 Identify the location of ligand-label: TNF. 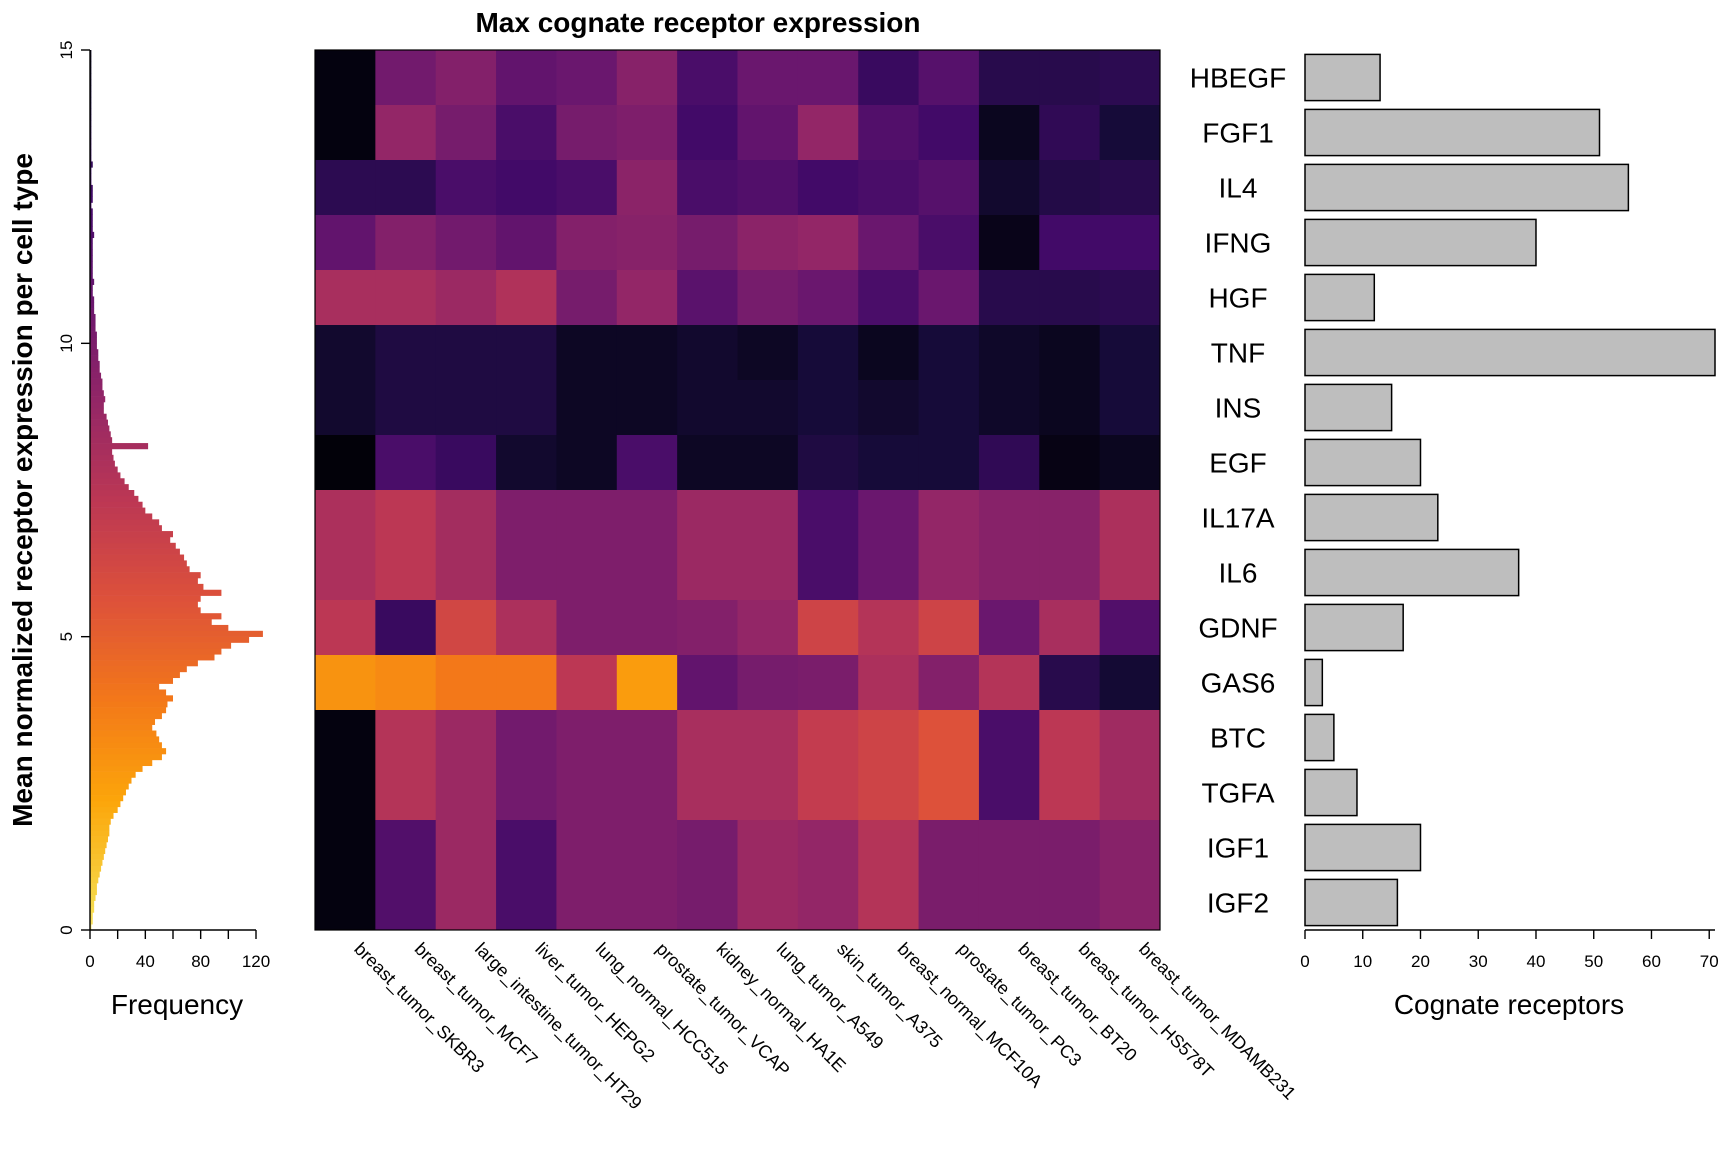
(1238, 353).